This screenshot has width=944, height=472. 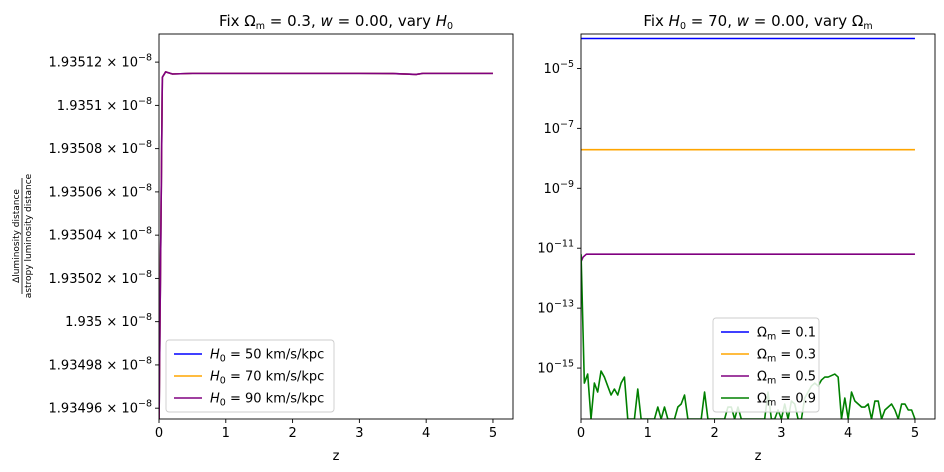 What do you see at coordinates (848, 433) in the screenshot?
I see `right-x-tick-label: 4` at bounding box center [848, 433].